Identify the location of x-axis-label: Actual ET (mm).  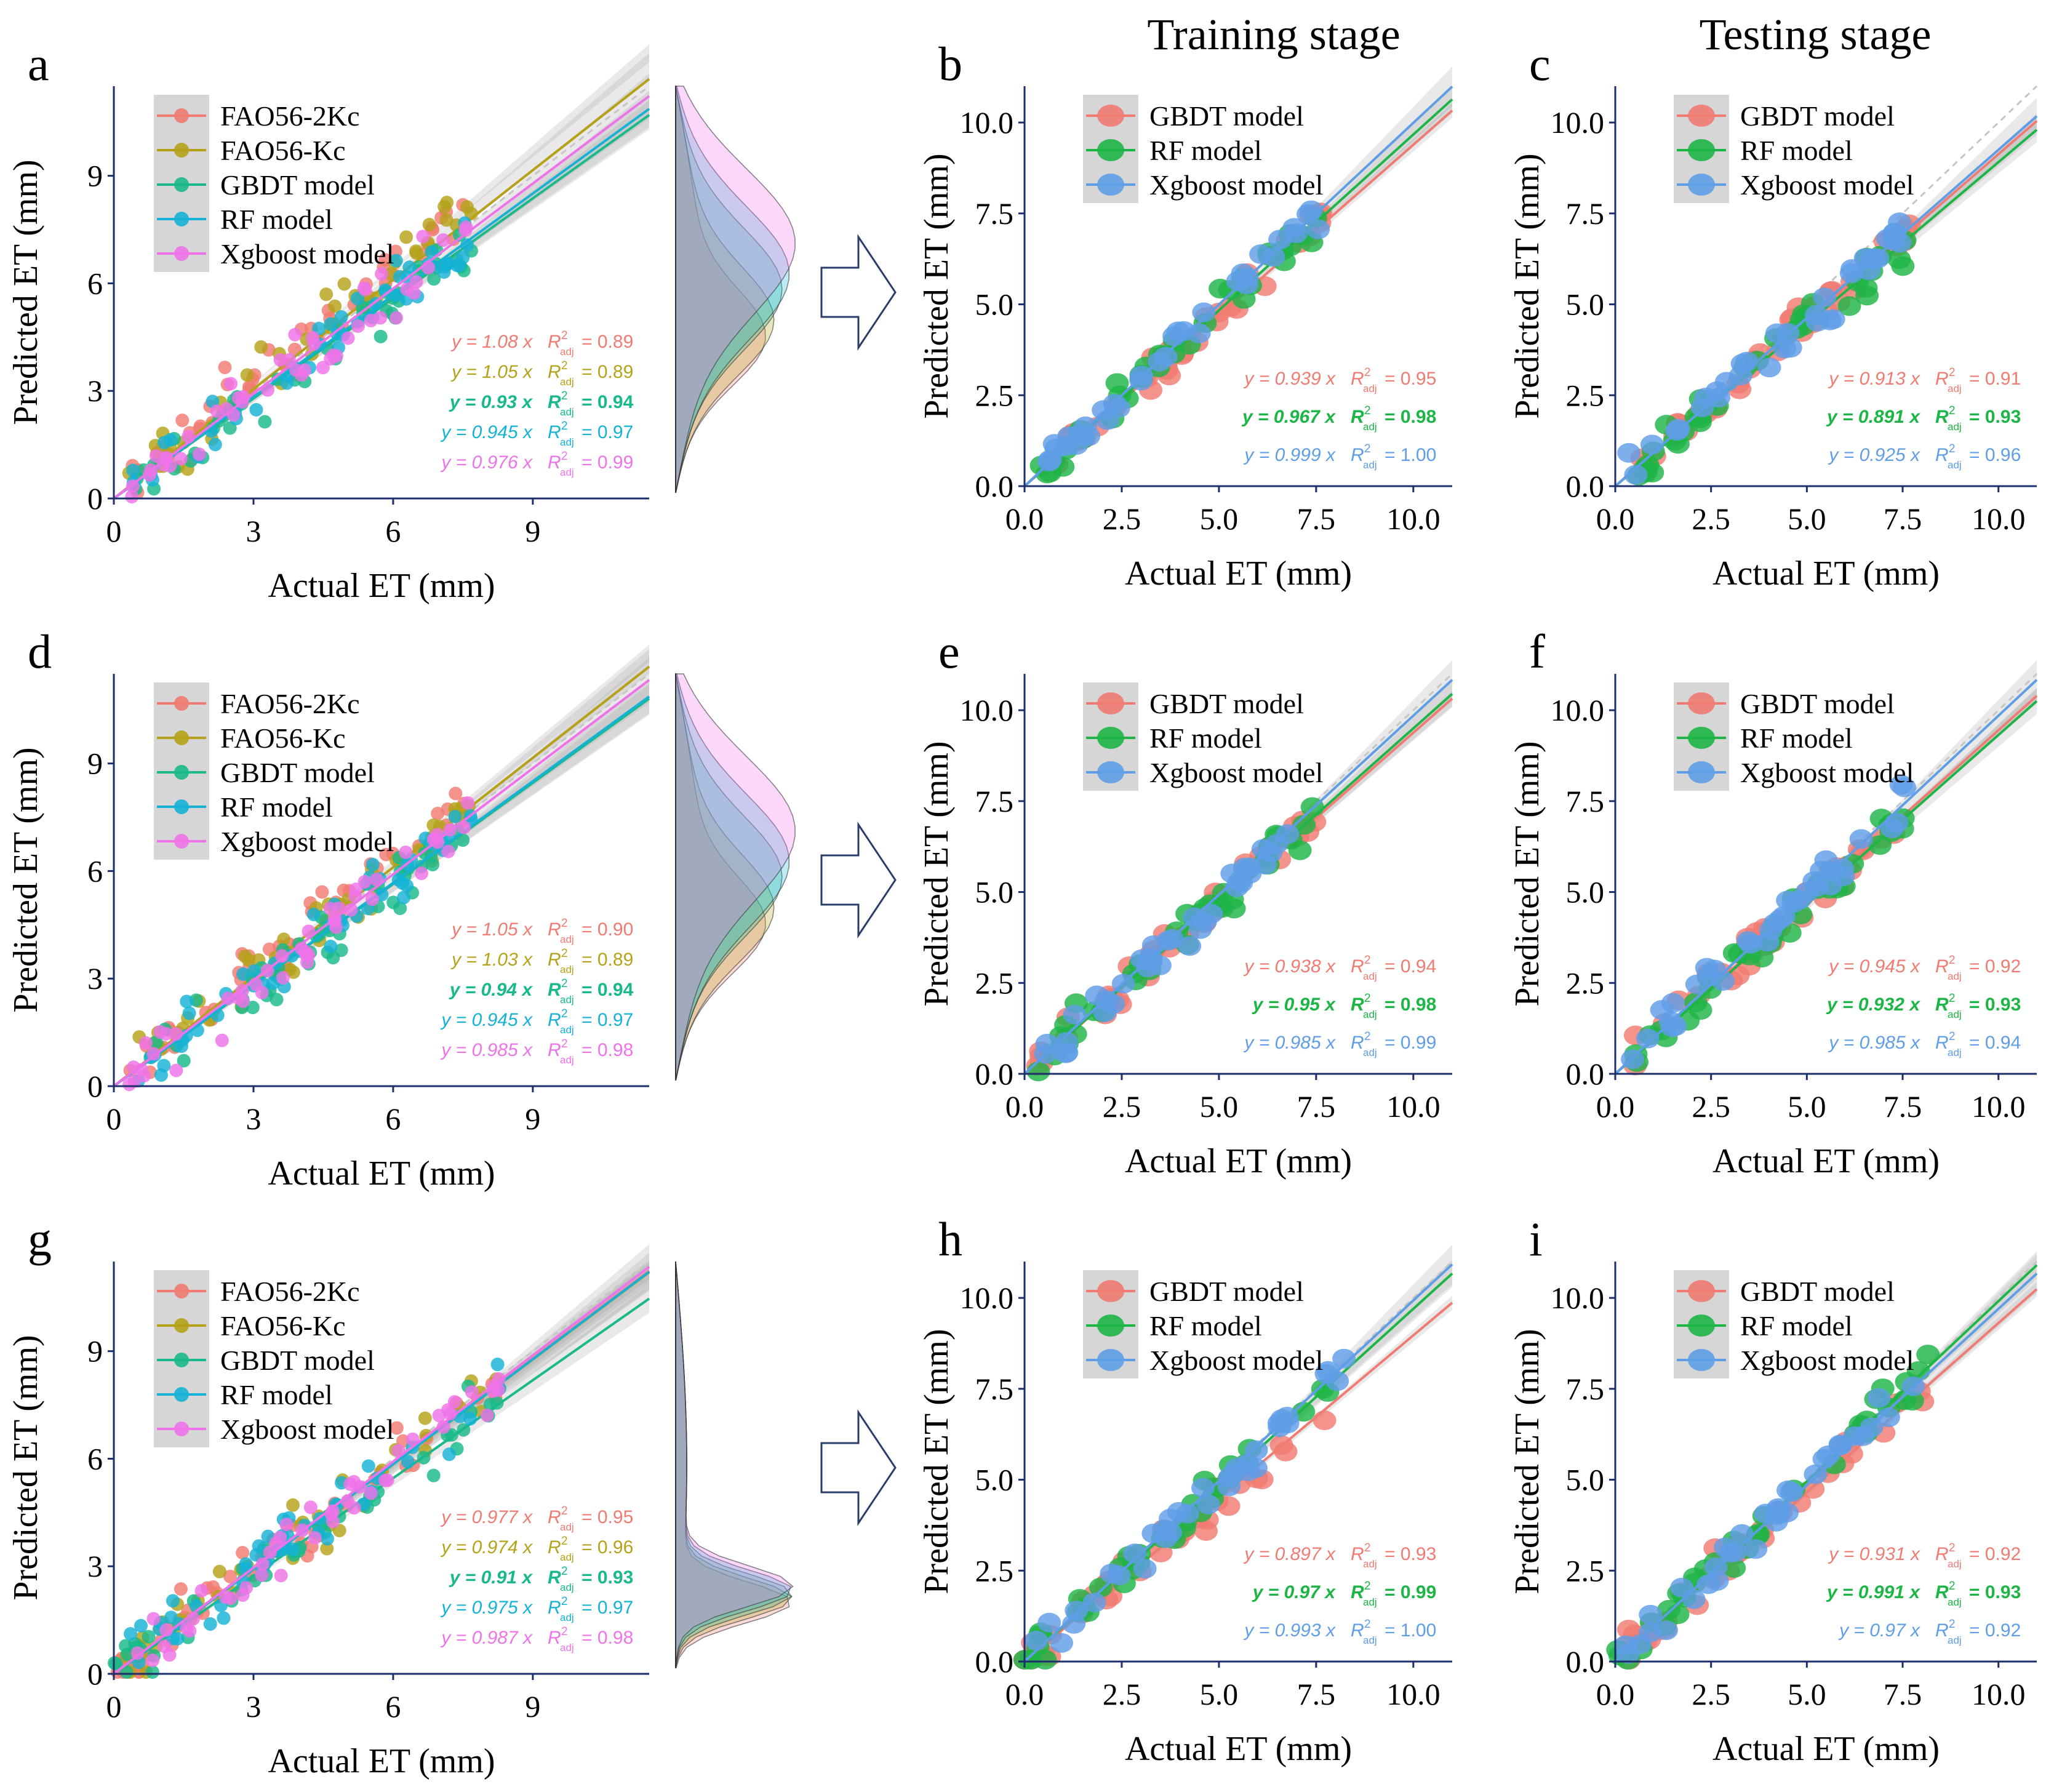
(1238, 1161).